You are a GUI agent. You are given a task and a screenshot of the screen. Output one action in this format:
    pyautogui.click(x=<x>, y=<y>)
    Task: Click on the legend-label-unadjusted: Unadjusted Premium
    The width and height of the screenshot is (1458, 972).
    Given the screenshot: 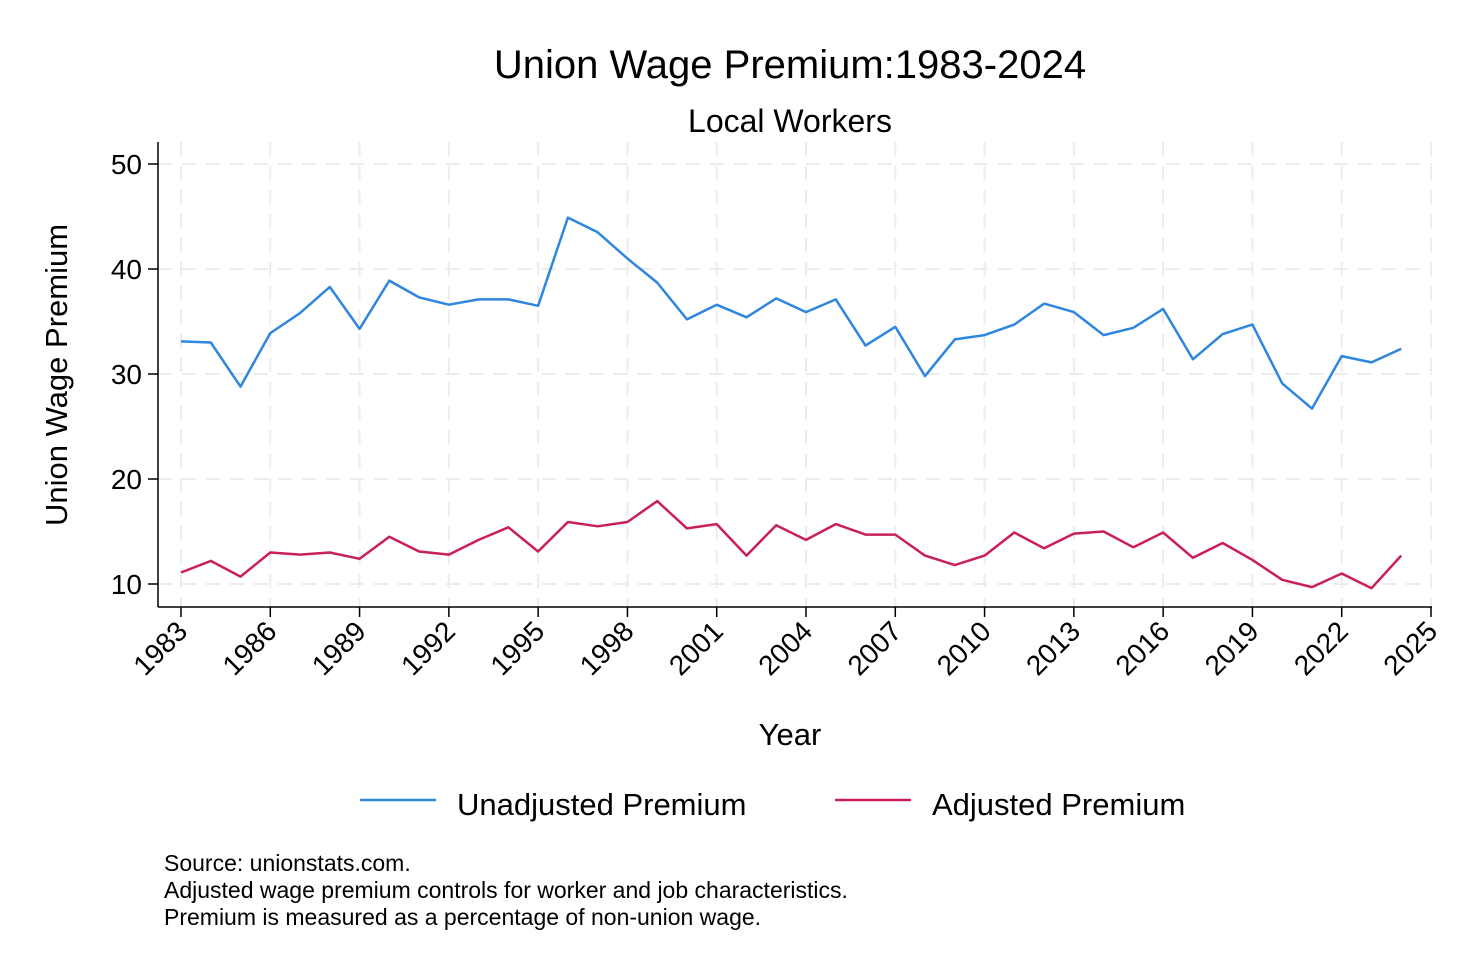 What is the action you would take?
    pyautogui.click(x=601, y=804)
    